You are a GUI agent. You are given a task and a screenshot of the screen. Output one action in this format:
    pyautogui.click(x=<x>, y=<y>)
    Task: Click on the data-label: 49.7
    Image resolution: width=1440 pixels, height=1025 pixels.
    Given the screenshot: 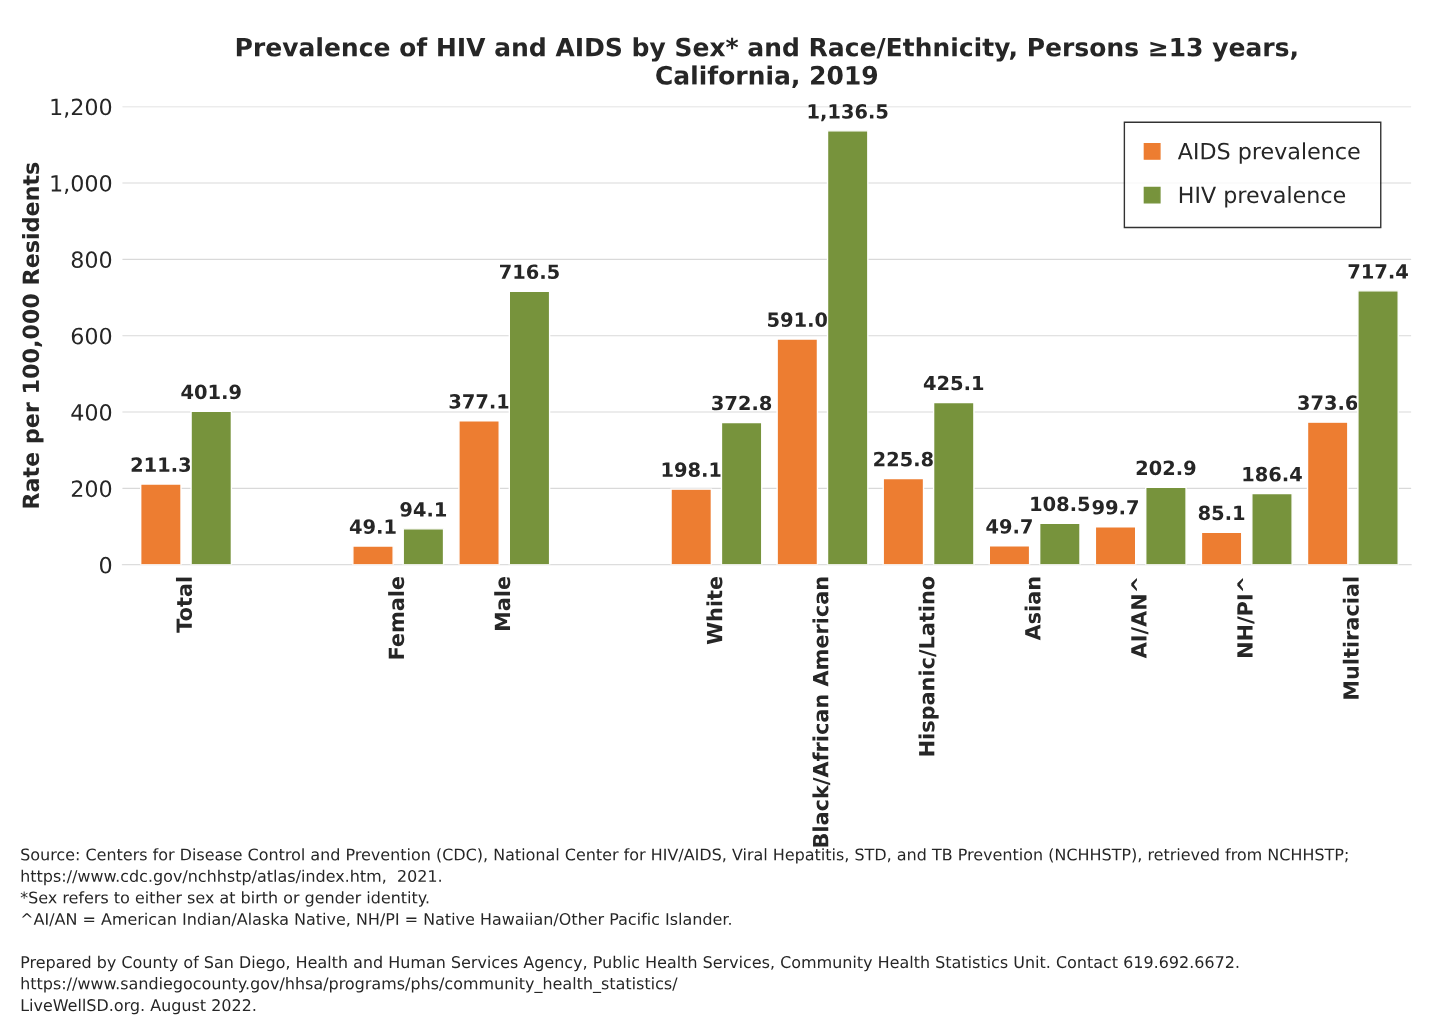 What is the action you would take?
    pyautogui.click(x=1009, y=526)
    